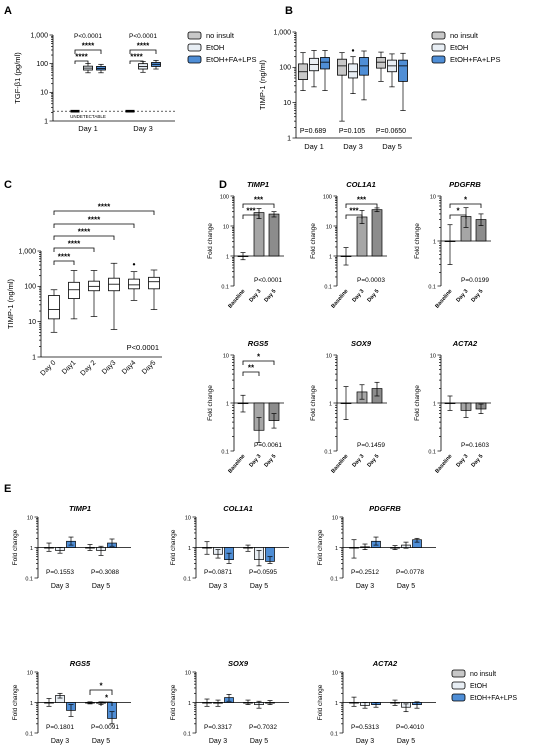 This screenshot has height=756, width=550. I want to click on p-value: P=0.0061, so click(268, 445).